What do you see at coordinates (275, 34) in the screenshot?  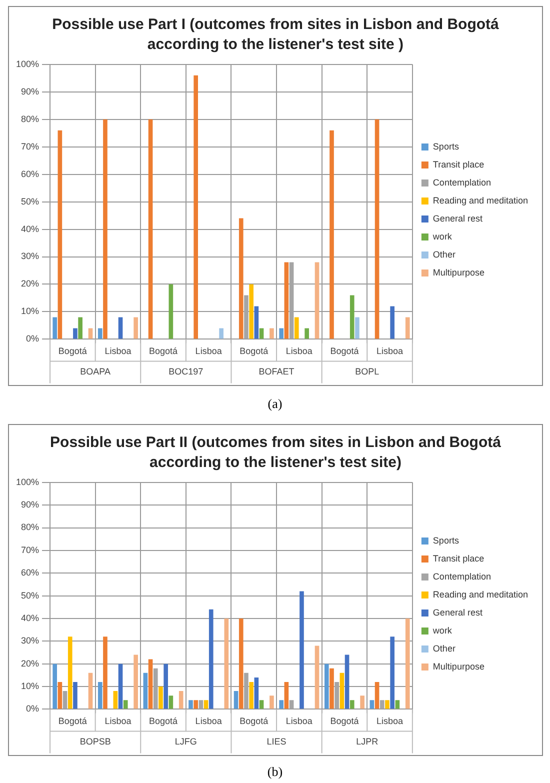 I see `chart-title: Possible use Part I (outcomes from sites in Lisbon and Bogotá according to the listener's test site )` at bounding box center [275, 34].